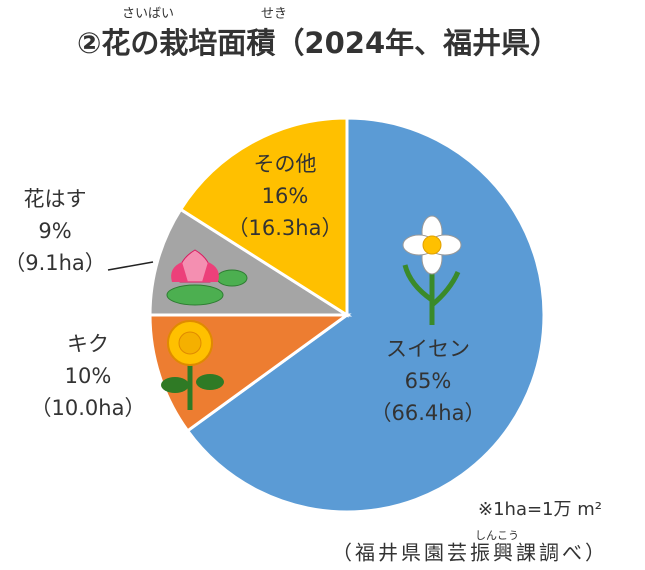 The width and height of the screenshot is (645, 570). Describe the element at coordinates (285, 228) in the screenshot. I see `slice-area: （16.3ha）` at that location.